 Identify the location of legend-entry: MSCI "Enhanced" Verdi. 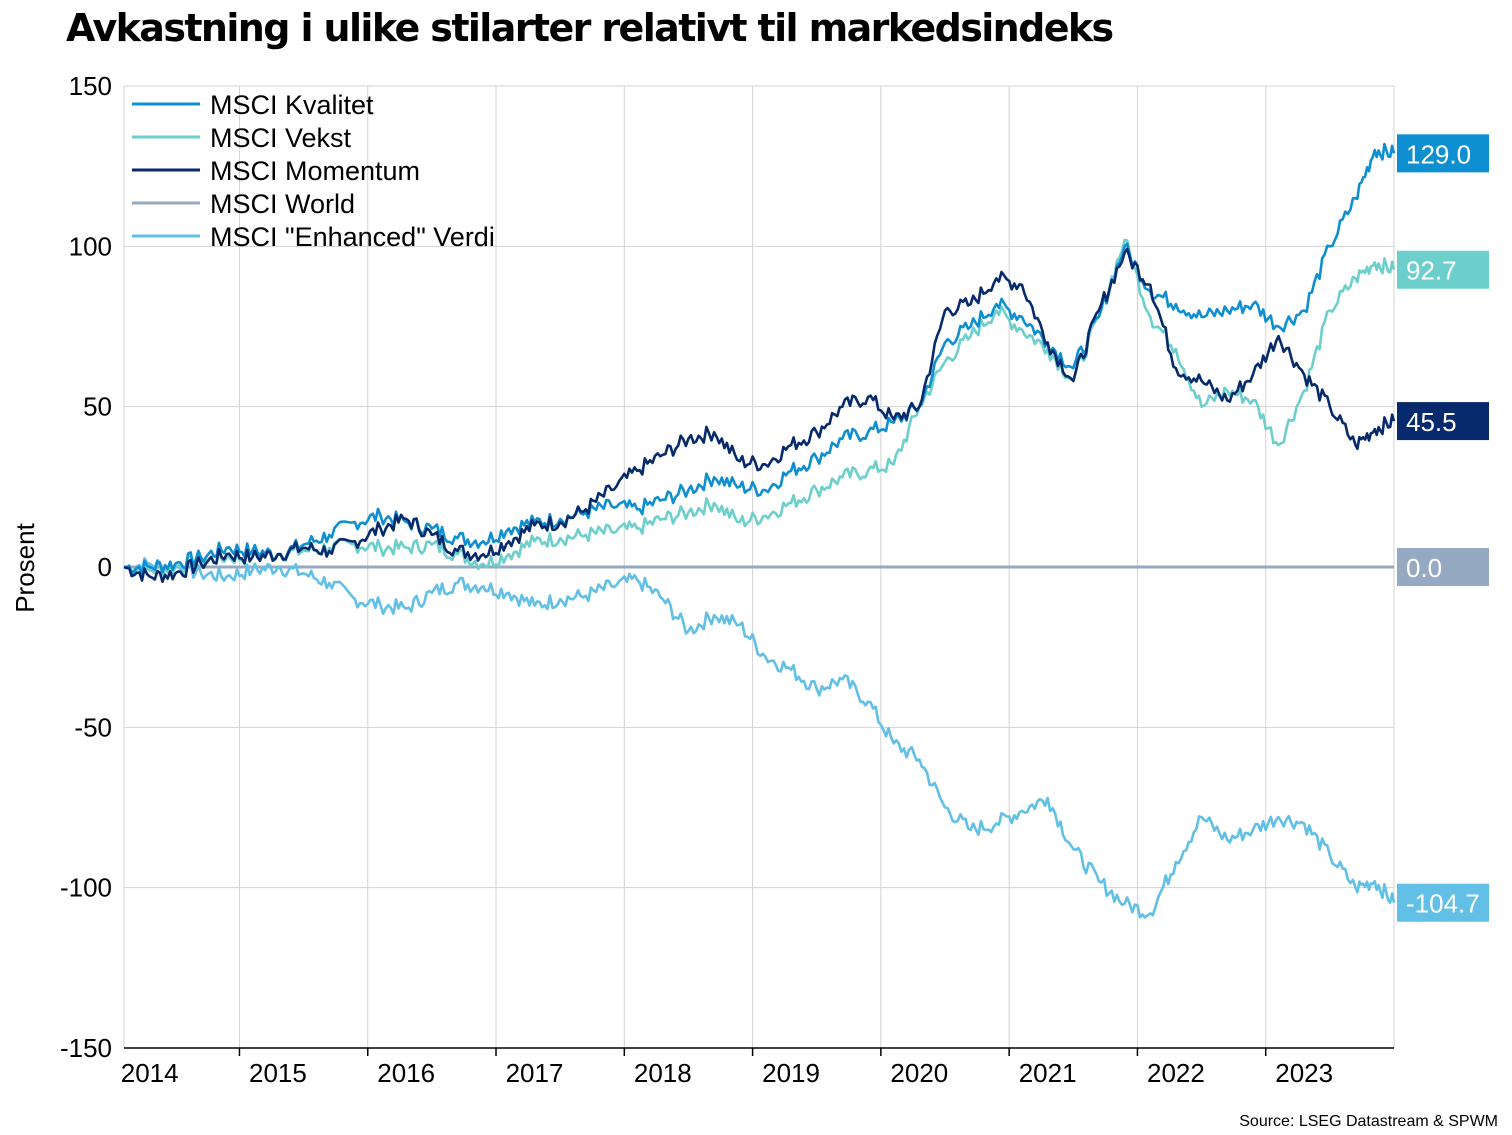
(352, 237).